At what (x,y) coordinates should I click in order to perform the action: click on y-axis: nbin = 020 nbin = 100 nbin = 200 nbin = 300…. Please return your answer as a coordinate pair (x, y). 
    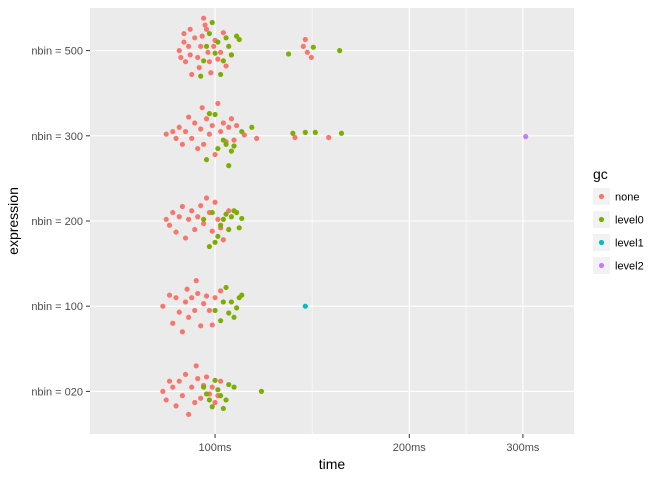
    Looking at the image, I should click on (60, 222).